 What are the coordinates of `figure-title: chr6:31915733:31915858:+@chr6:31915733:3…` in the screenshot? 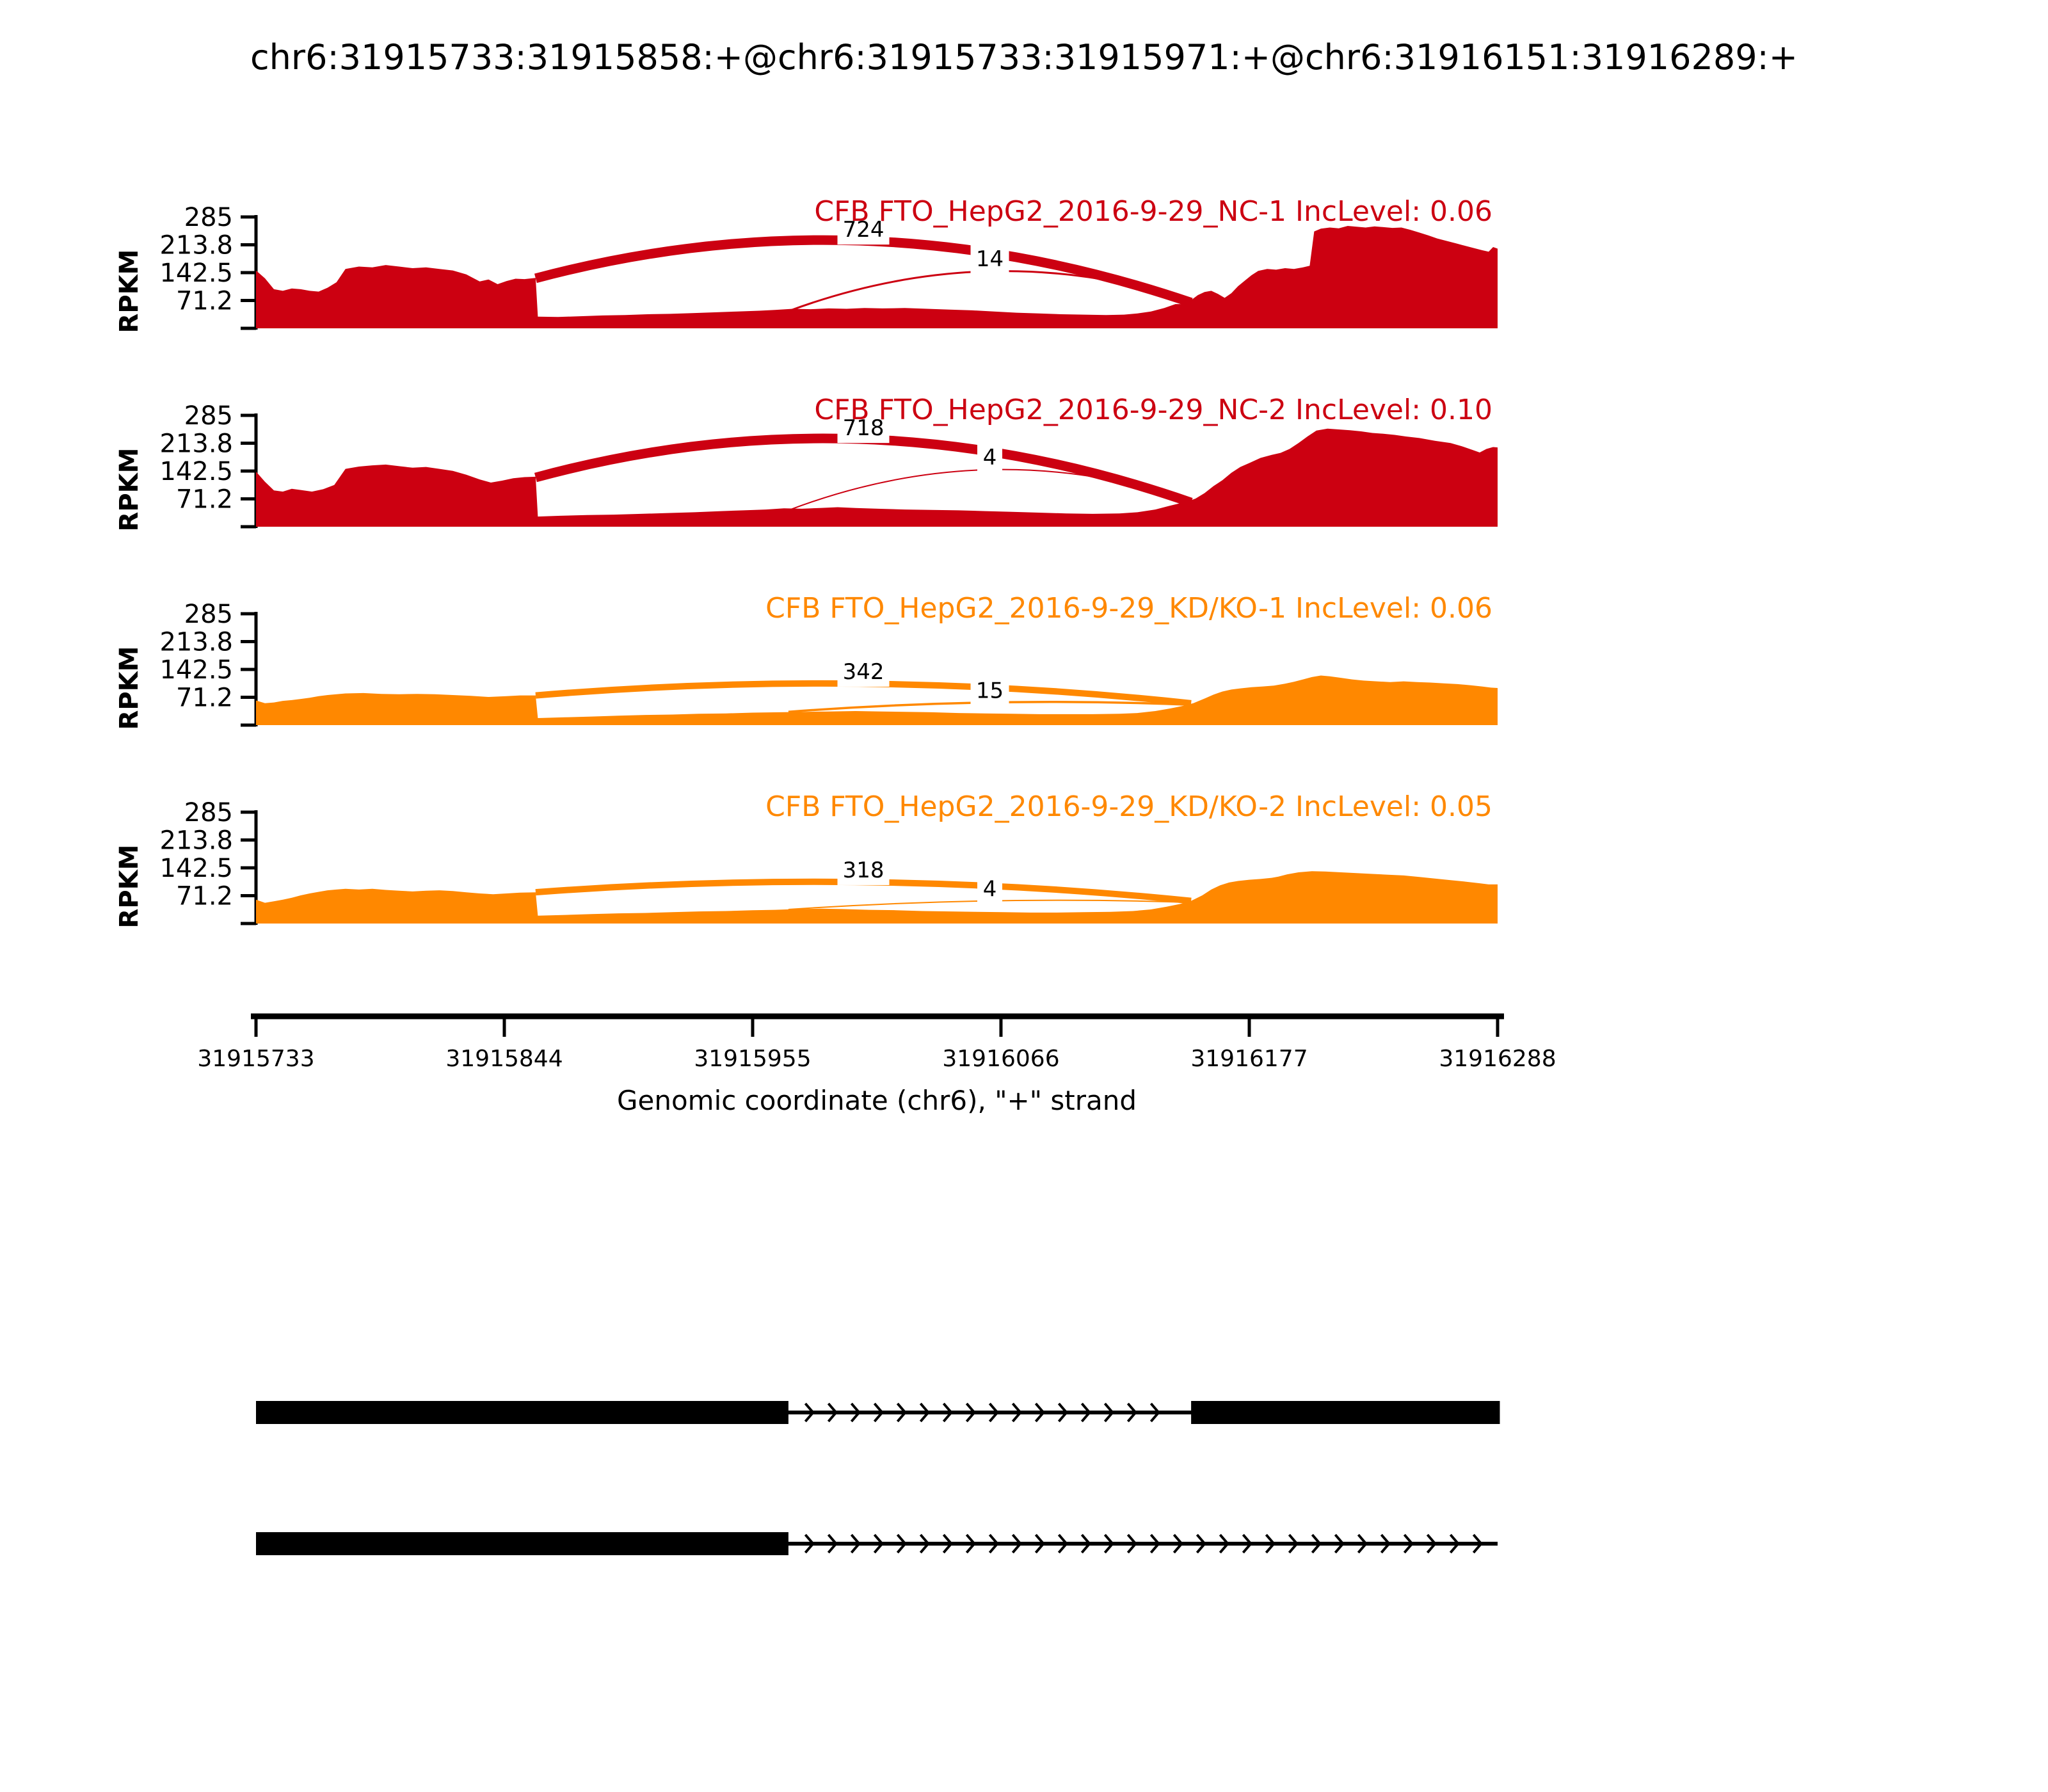 It's located at (1024, 57).